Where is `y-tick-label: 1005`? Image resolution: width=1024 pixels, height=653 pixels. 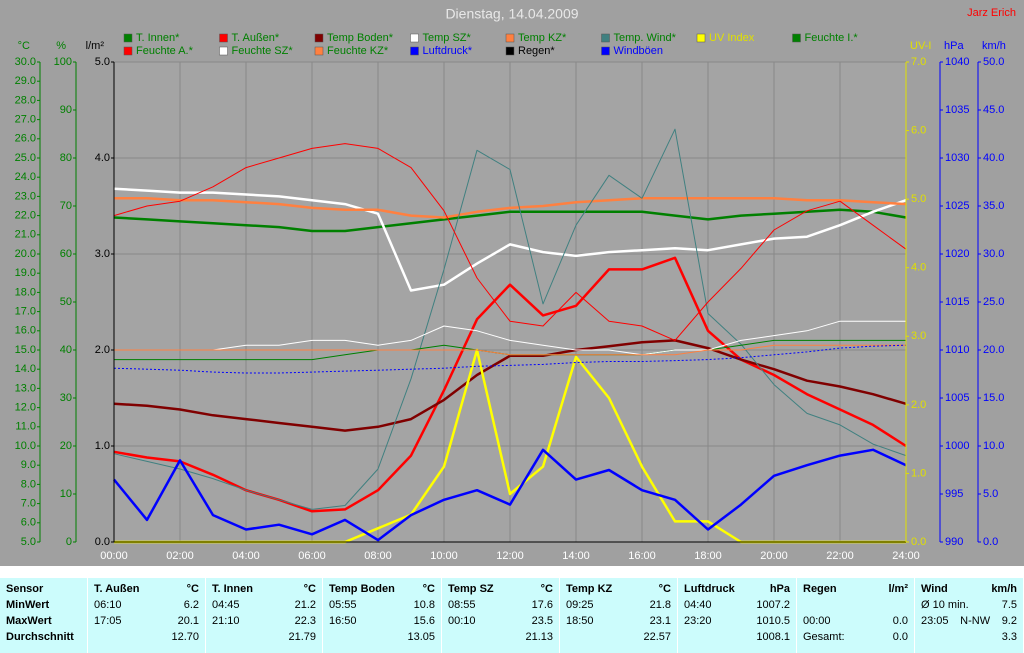
y-tick-label: 1005 is located at coordinates (957, 398).